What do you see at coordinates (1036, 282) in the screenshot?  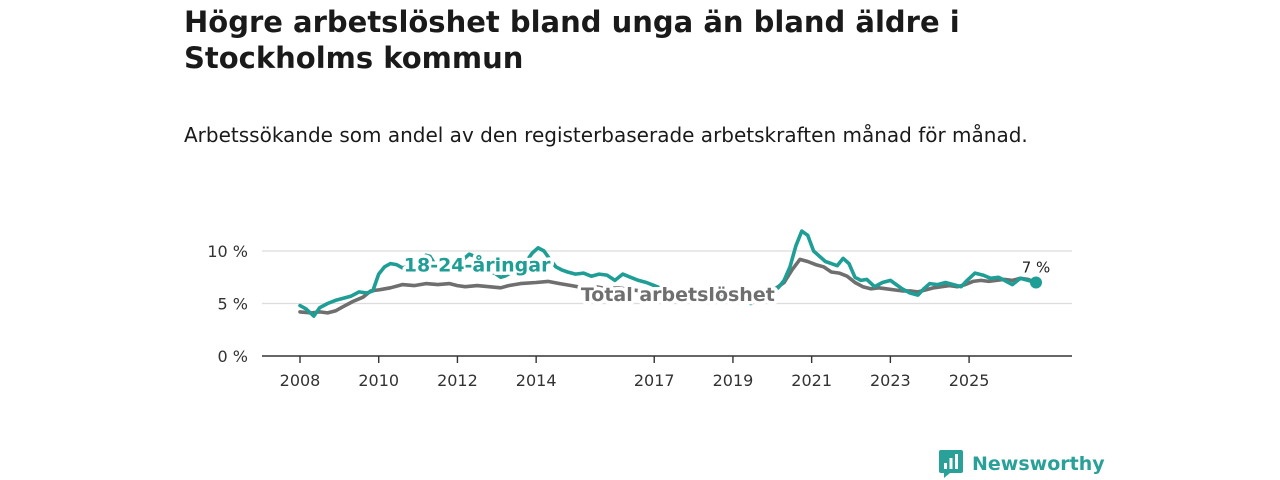 I see `end-point-marker` at bounding box center [1036, 282].